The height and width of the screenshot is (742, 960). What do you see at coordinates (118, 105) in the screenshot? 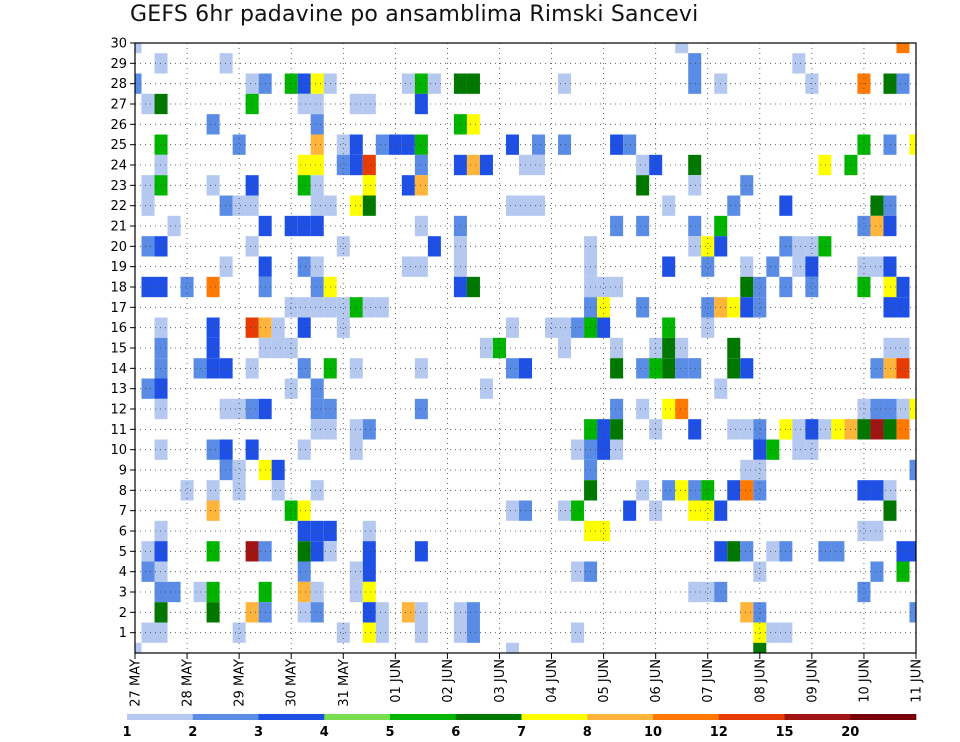
I see `y-tick-label: 27` at bounding box center [118, 105].